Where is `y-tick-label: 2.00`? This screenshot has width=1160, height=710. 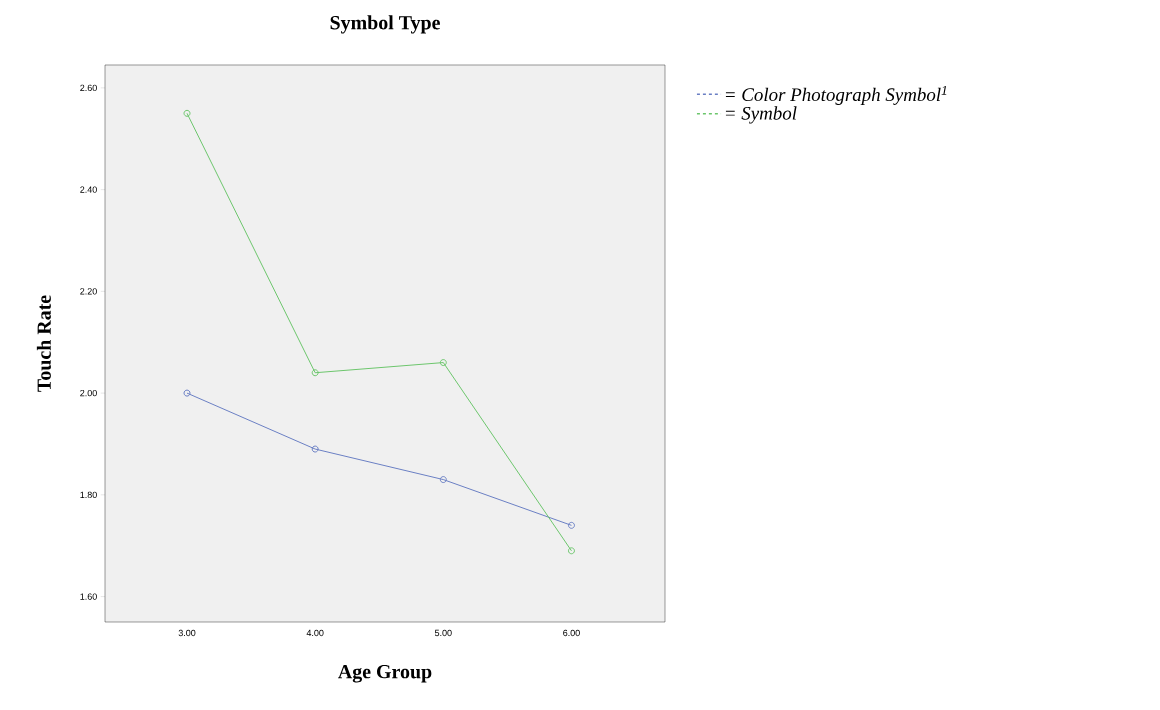
y-tick-label: 2.00 is located at coordinates (88, 393).